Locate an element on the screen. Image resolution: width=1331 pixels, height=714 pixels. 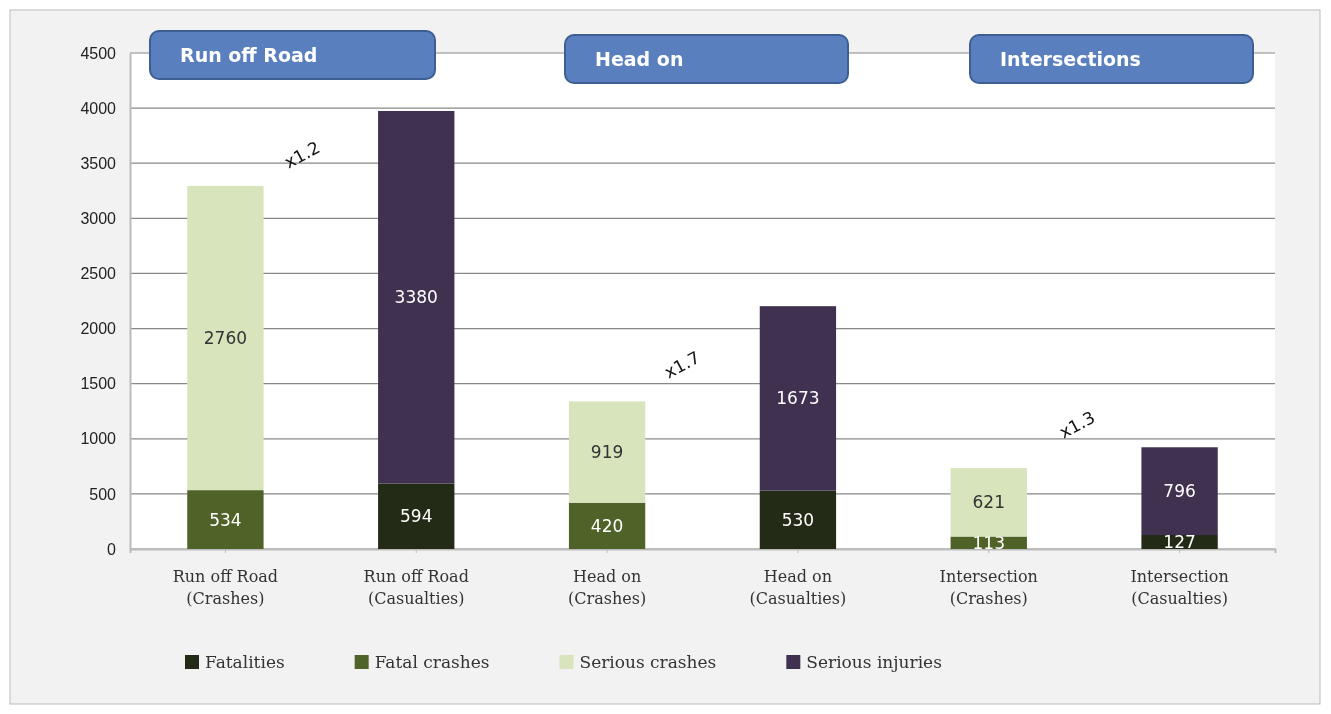
data-label: 534 is located at coordinates (225, 519).